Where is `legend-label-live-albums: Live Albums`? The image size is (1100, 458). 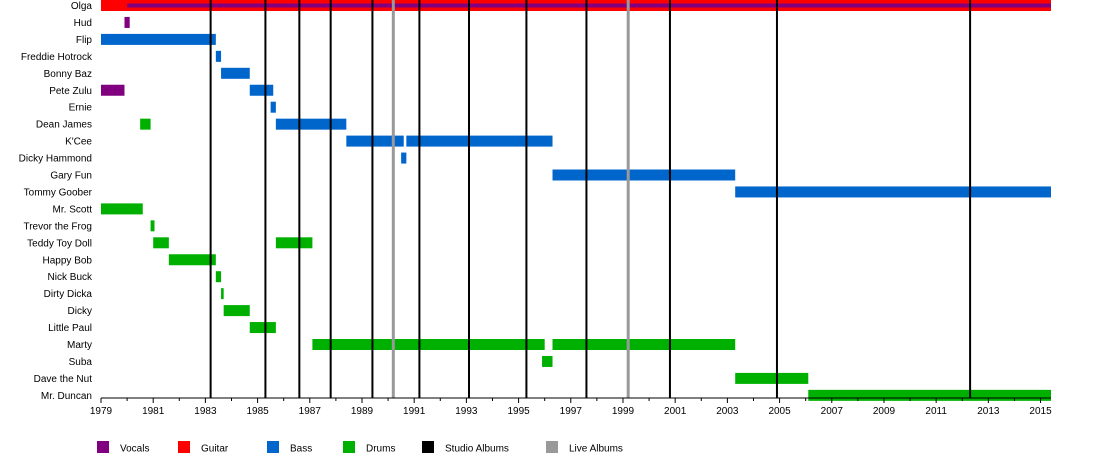 legend-label-live-albums: Live Albums is located at coordinates (596, 449).